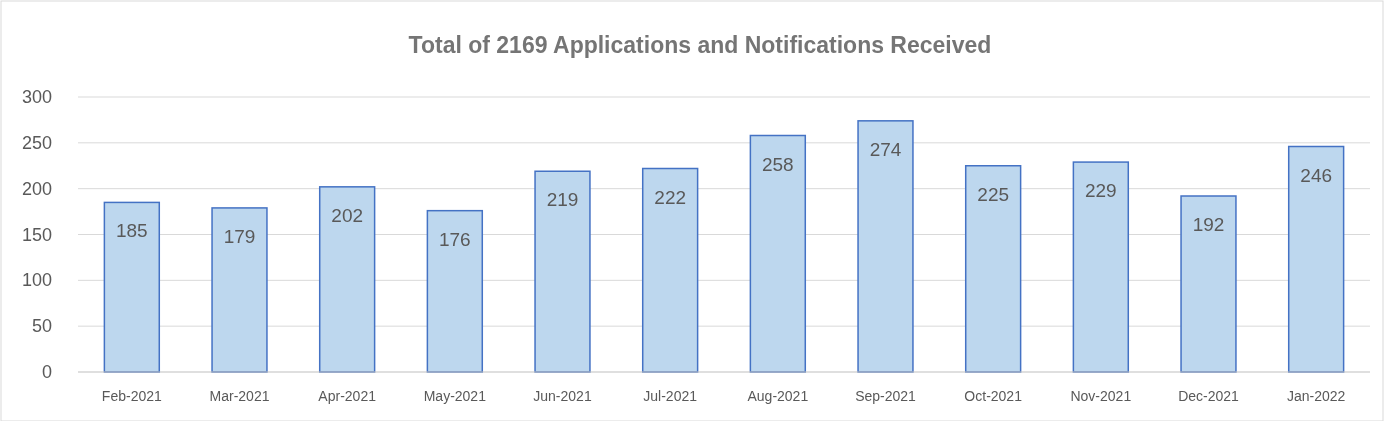  Describe the element at coordinates (777, 164) in the screenshot. I see `data-label: 258` at that location.